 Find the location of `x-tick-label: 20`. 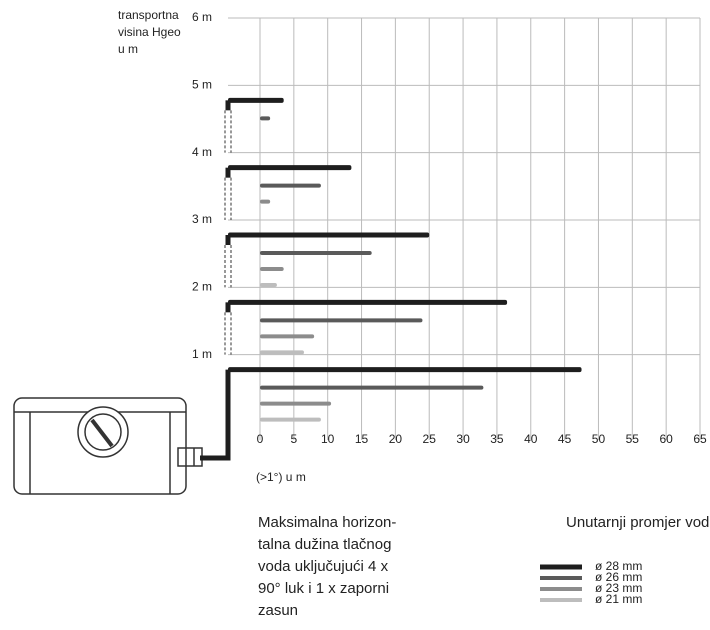

x-tick-label: 20 is located at coordinates (396, 439).